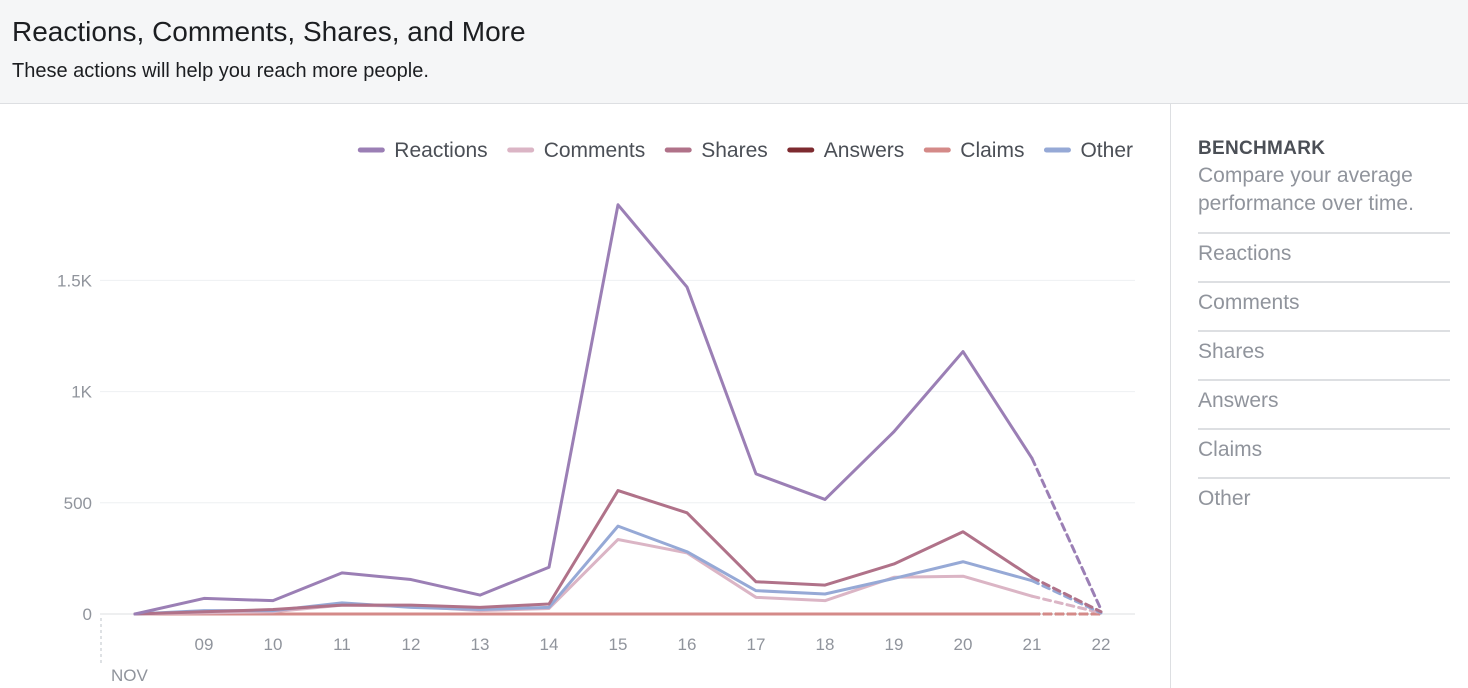  What do you see at coordinates (1324, 354) in the screenshot?
I see `benchmark-item-shares: Shares` at bounding box center [1324, 354].